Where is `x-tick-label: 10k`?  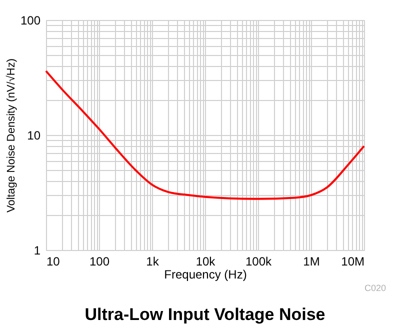
x-tick-label: 10k is located at coordinates (206, 261).